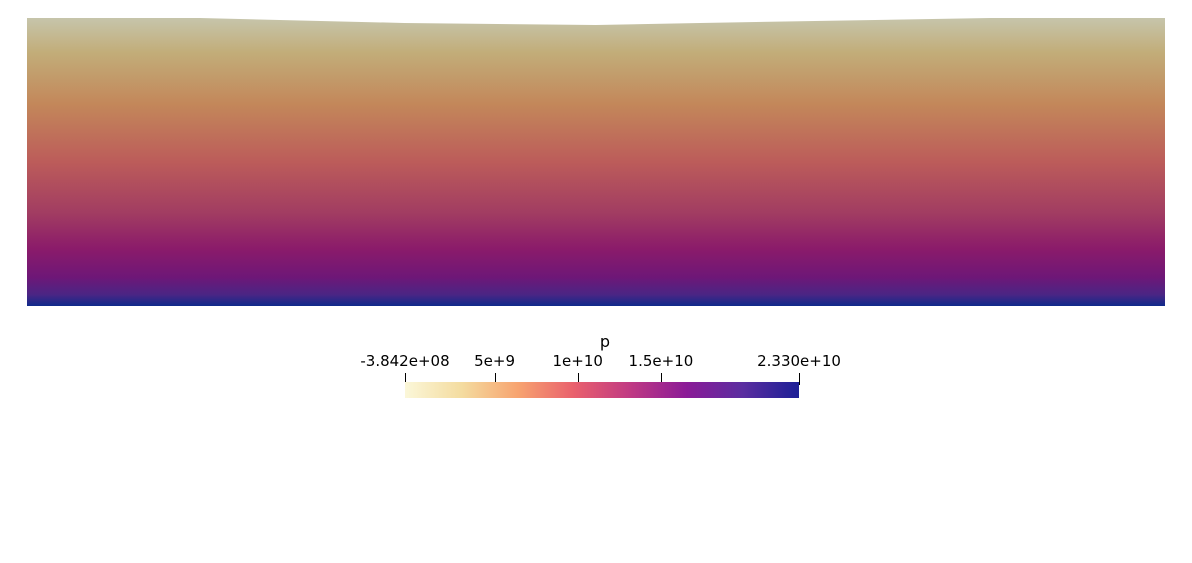 The height and width of the screenshot is (563, 1192). I want to click on colorbar-title: p, so click(605, 341).